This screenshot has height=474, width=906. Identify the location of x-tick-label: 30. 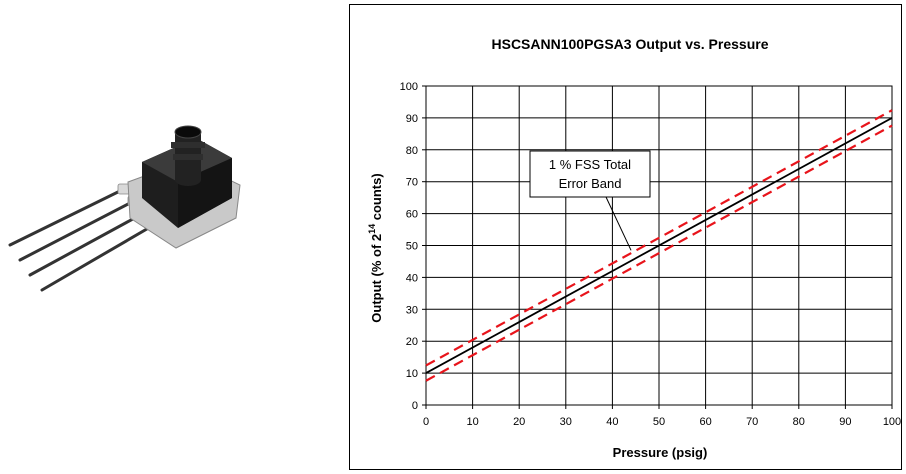
(566, 422).